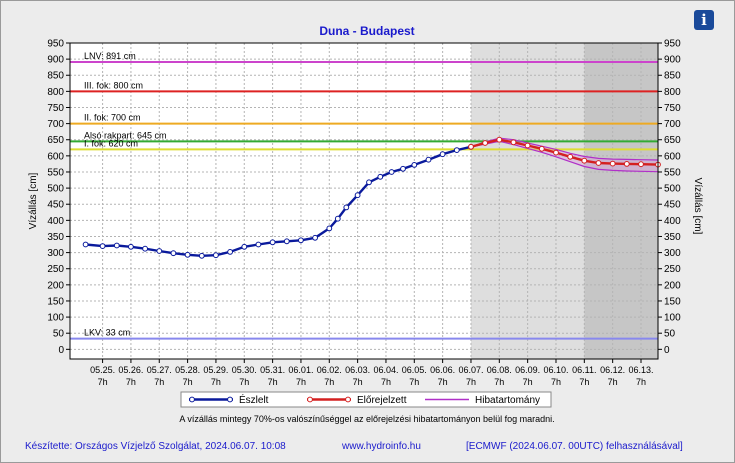  I want to click on x-tick-label-date: 06.10., so click(555, 370).